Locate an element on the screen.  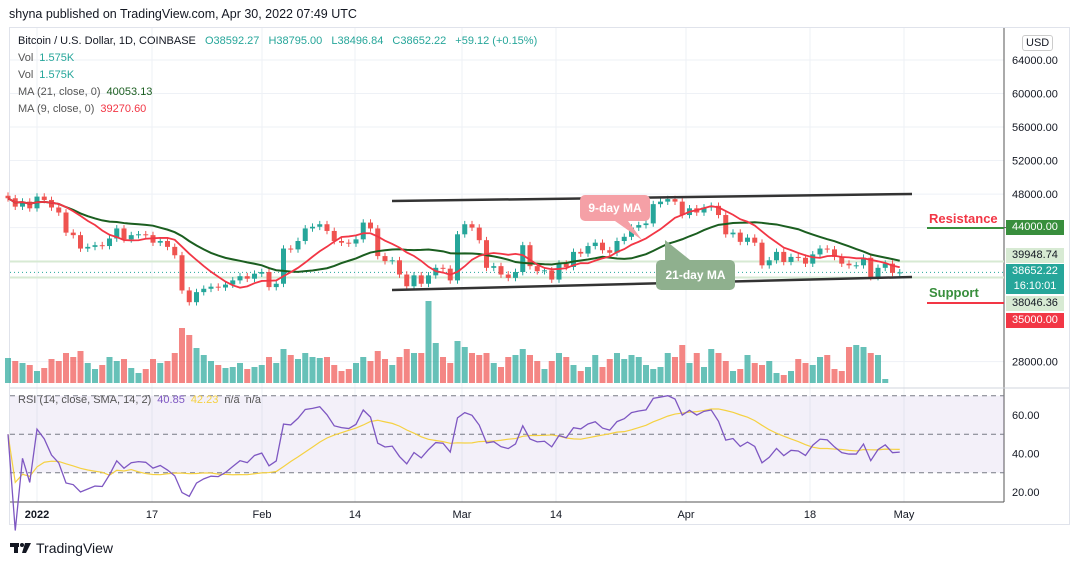
vol-label: Vol is located at coordinates (26, 58).